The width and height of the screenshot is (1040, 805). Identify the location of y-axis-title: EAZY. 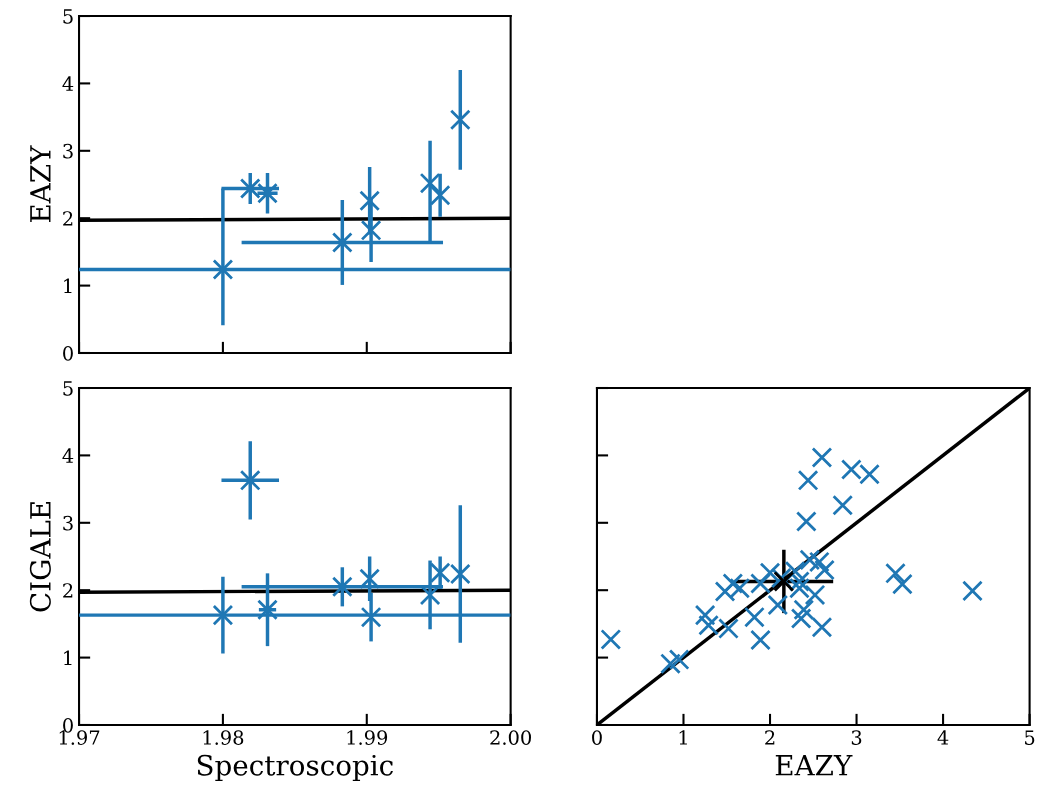
(40, 183).